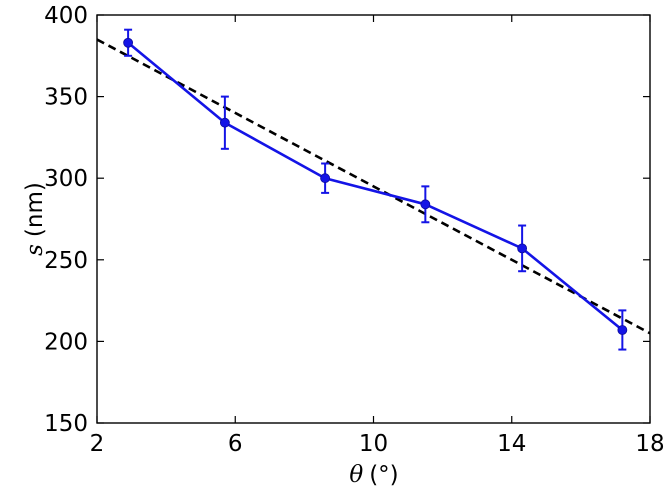  I want to click on x-tick-label: 18, so click(649, 444).